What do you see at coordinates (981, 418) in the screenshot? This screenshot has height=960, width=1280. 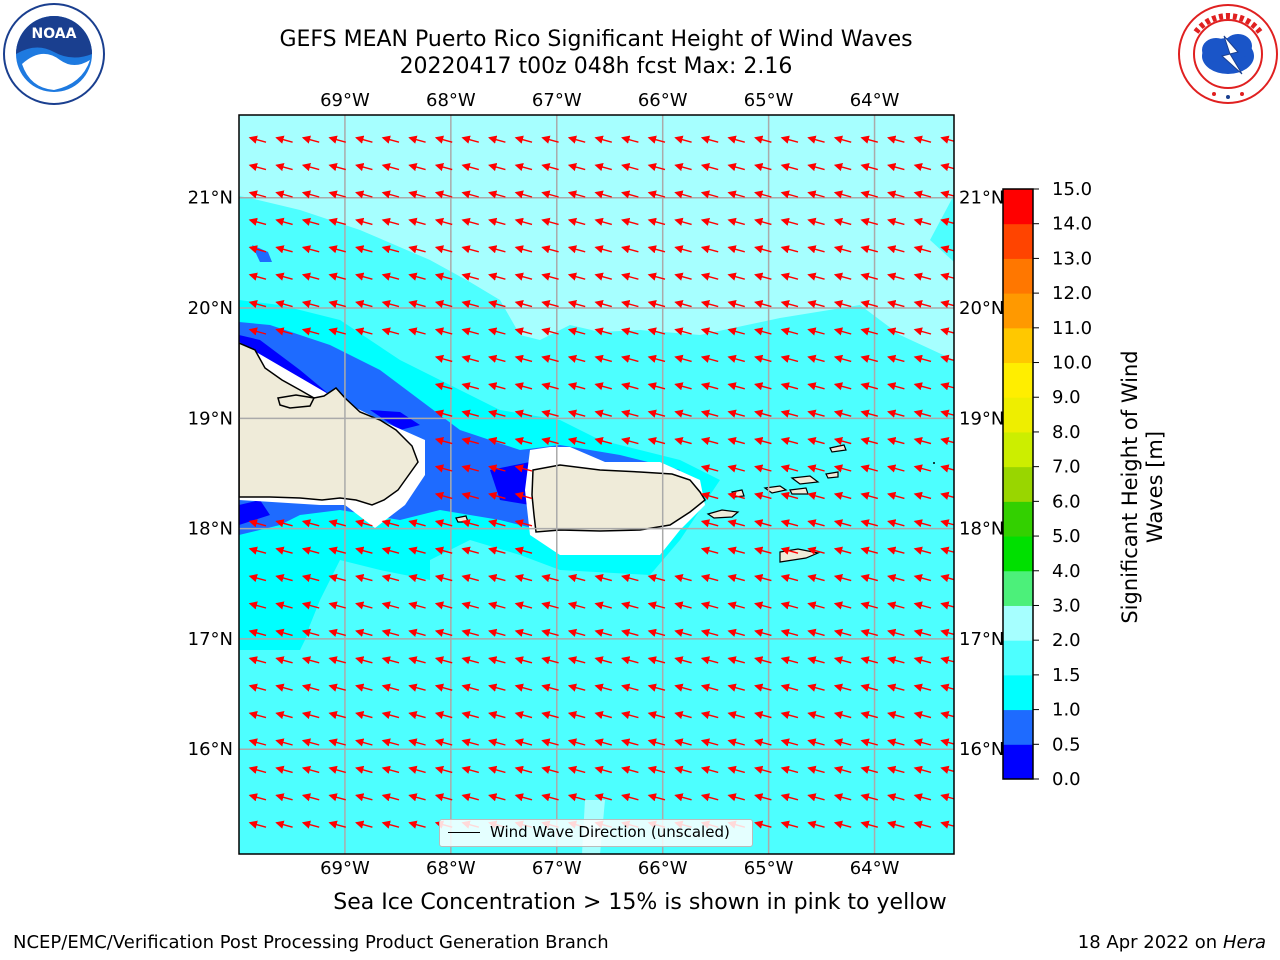 I see `lat-label-right: 19°N` at bounding box center [981, 418].